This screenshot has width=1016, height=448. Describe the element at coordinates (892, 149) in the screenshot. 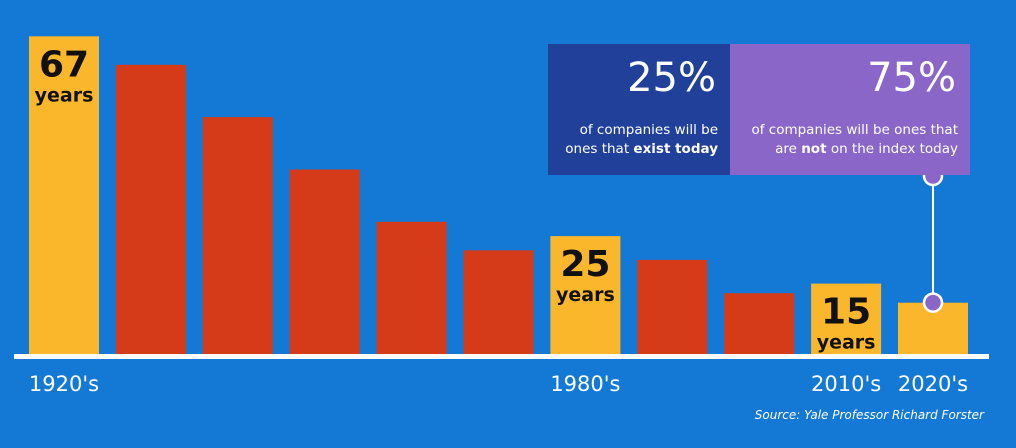

I see `callout-right-line2-suffix: on the index today` at that location.